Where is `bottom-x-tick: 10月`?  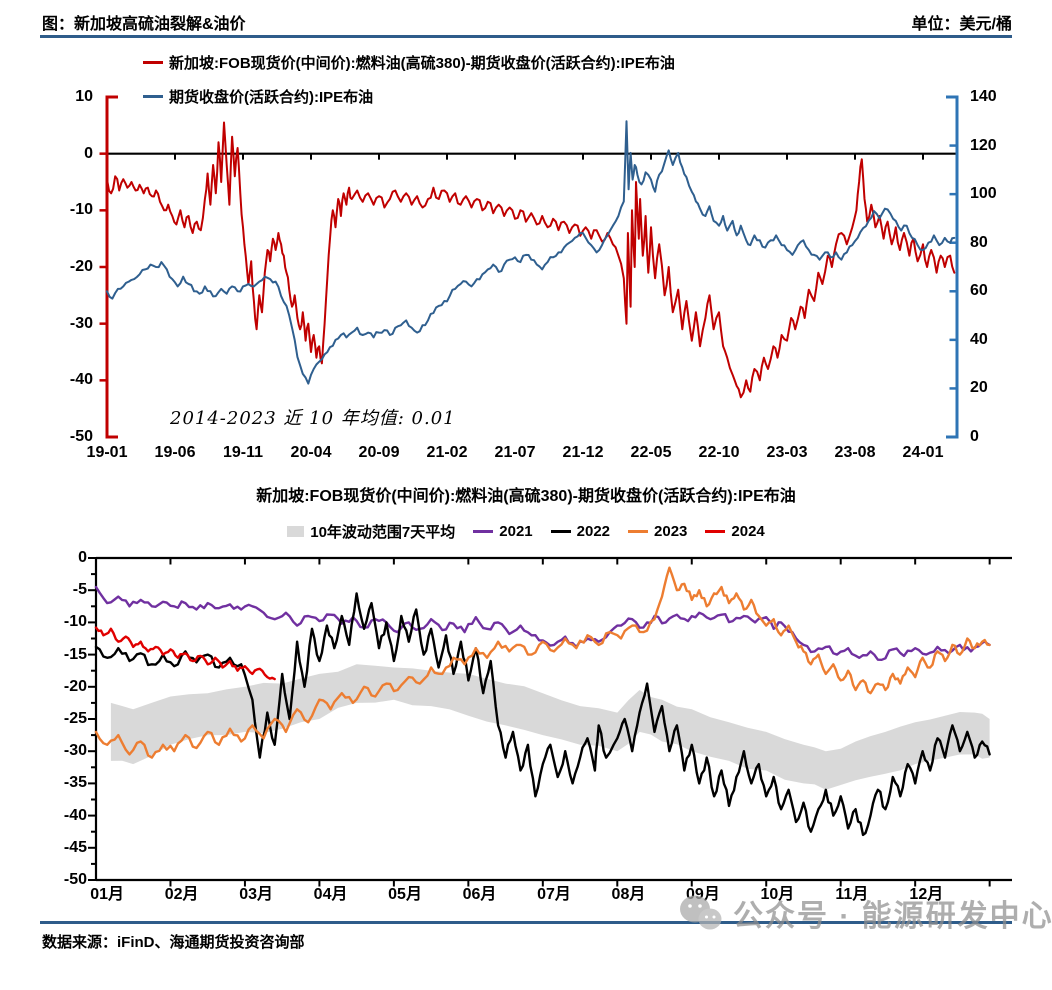
bottom-x-tick: 10月 is located at coordinates (777, 894).